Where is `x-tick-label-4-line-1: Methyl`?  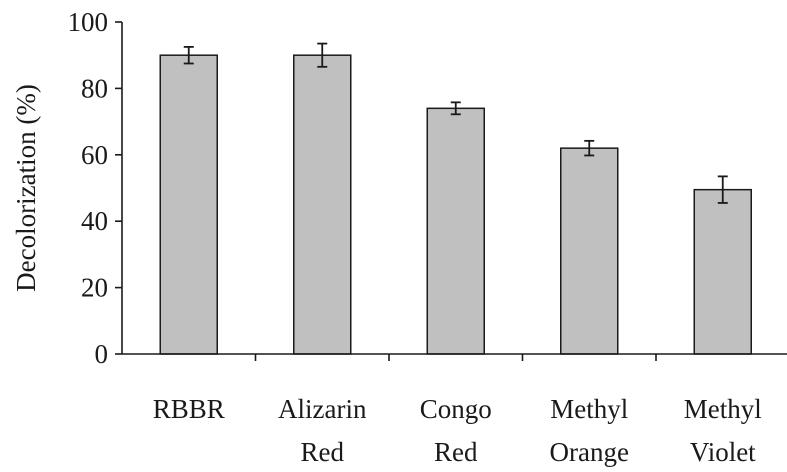
x-tick-label-4-line-1: Methyl is located at coordinates (589, 409).